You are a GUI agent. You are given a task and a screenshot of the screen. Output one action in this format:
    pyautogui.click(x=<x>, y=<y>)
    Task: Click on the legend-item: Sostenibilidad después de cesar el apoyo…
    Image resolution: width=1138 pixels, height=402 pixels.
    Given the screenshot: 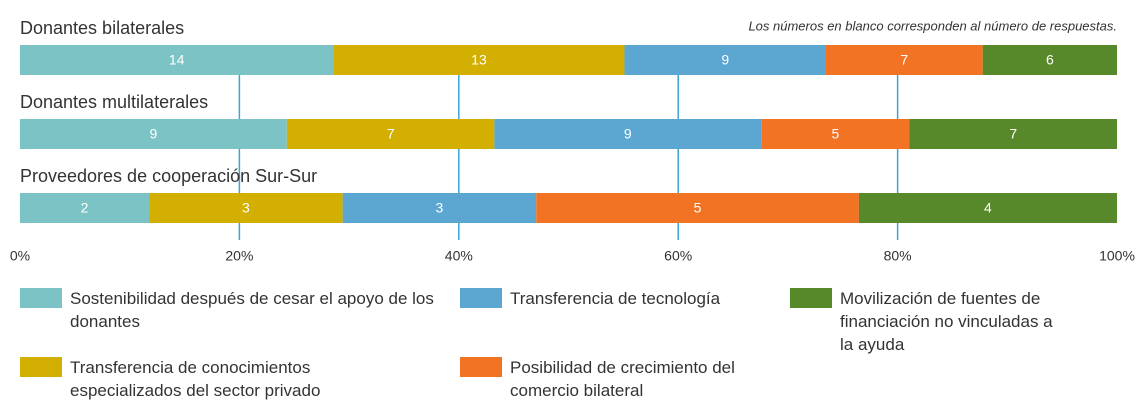 What is the action you would take?
    pyautogui.click(x=235, y=310)
    